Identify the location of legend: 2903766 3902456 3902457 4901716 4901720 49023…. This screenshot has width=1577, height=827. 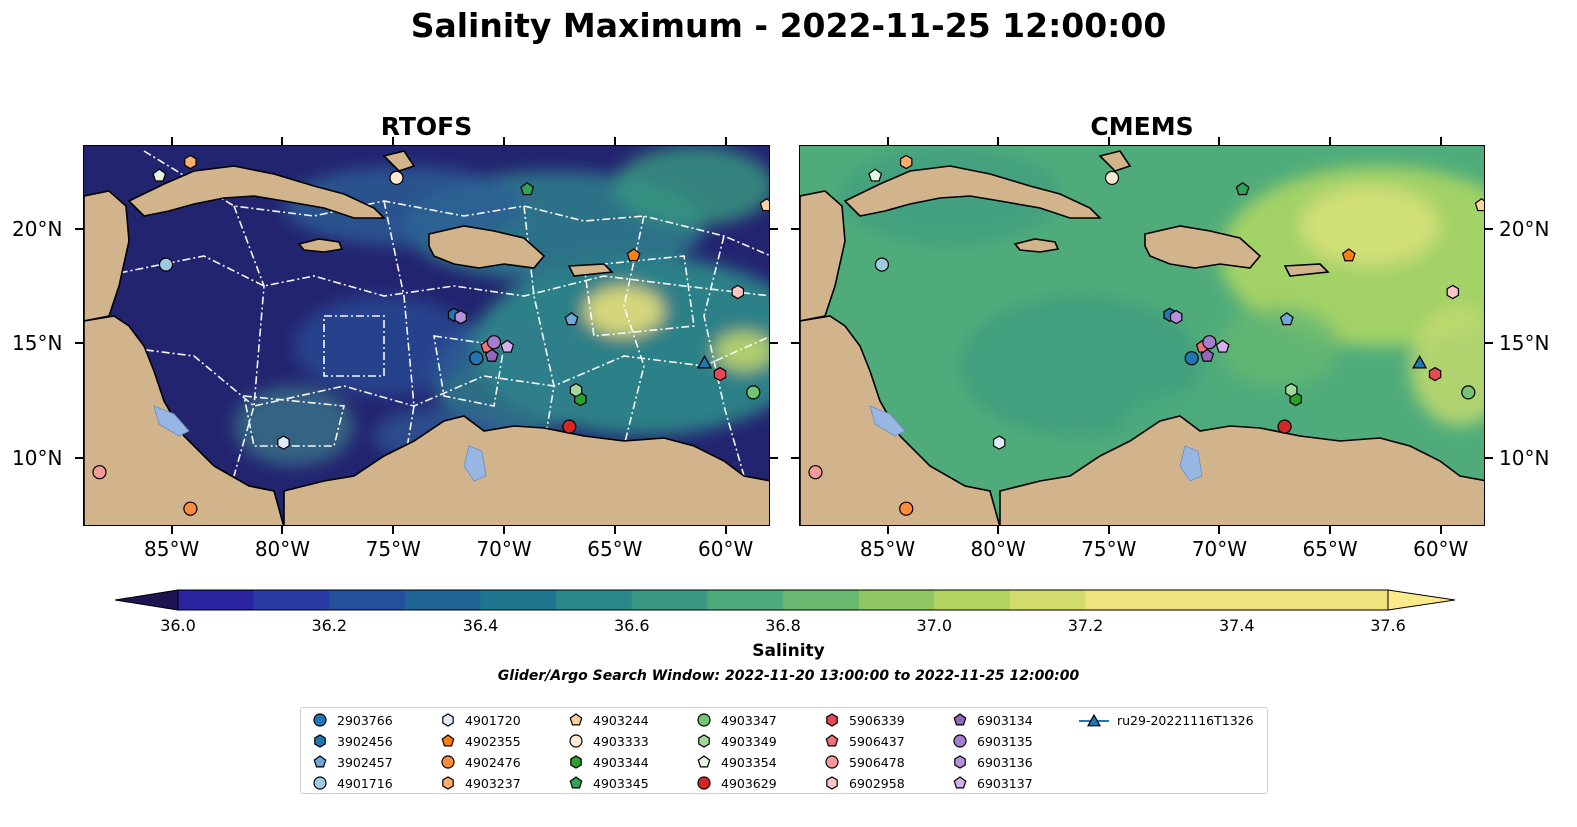
(784, 750).